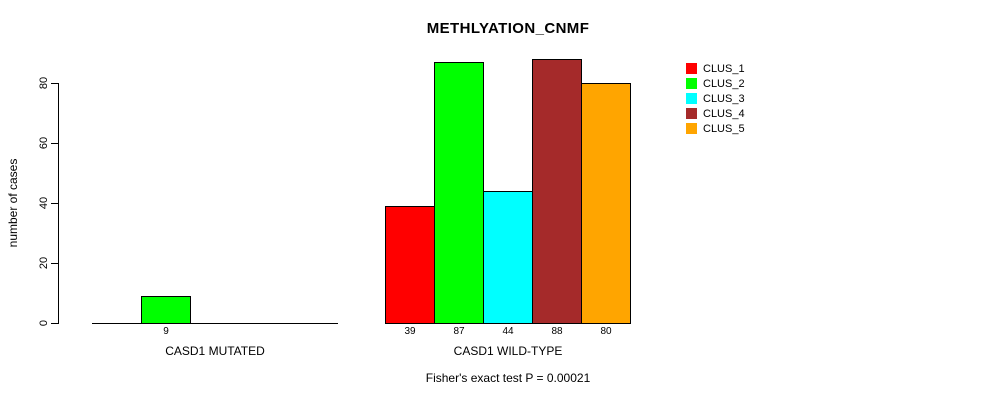 This screenshot has height=400, width=990. I want to click on bar-clus-3-casd1-wild-type, so click(508, 257).